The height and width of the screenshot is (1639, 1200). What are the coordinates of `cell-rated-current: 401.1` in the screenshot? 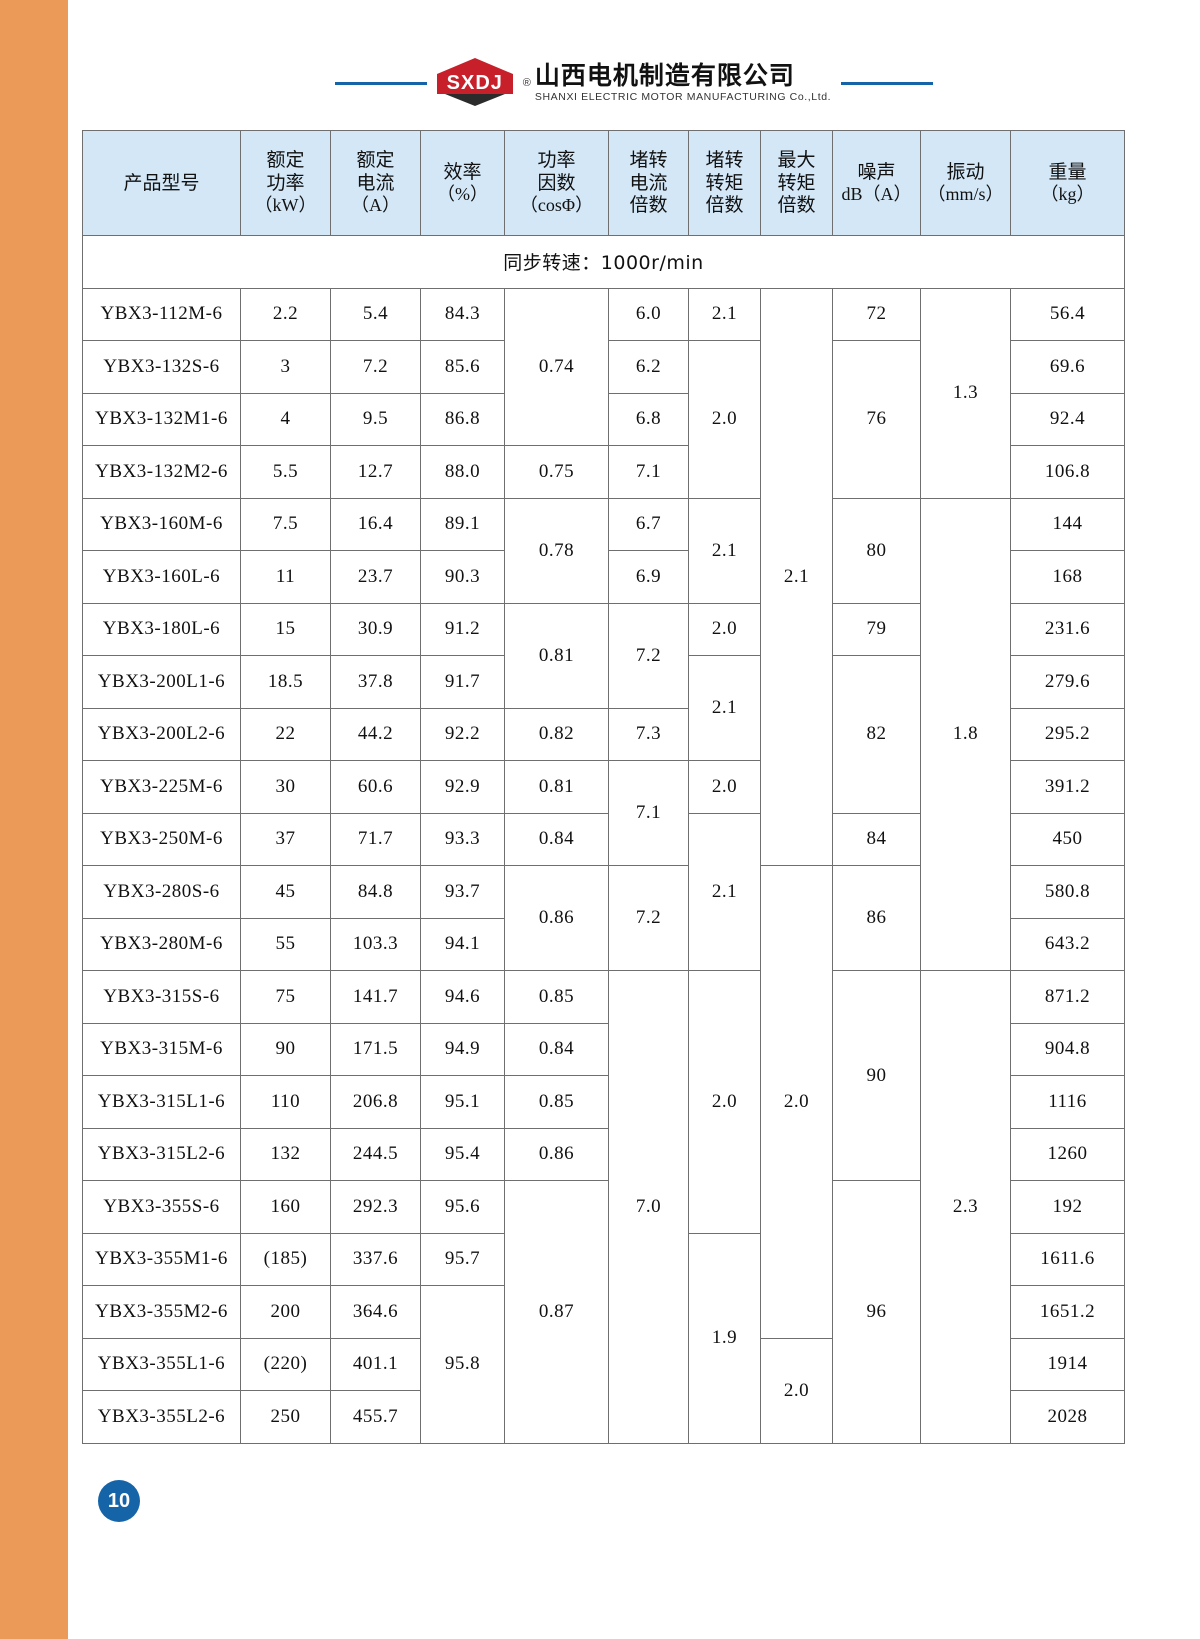 It's located at (375, 1364).